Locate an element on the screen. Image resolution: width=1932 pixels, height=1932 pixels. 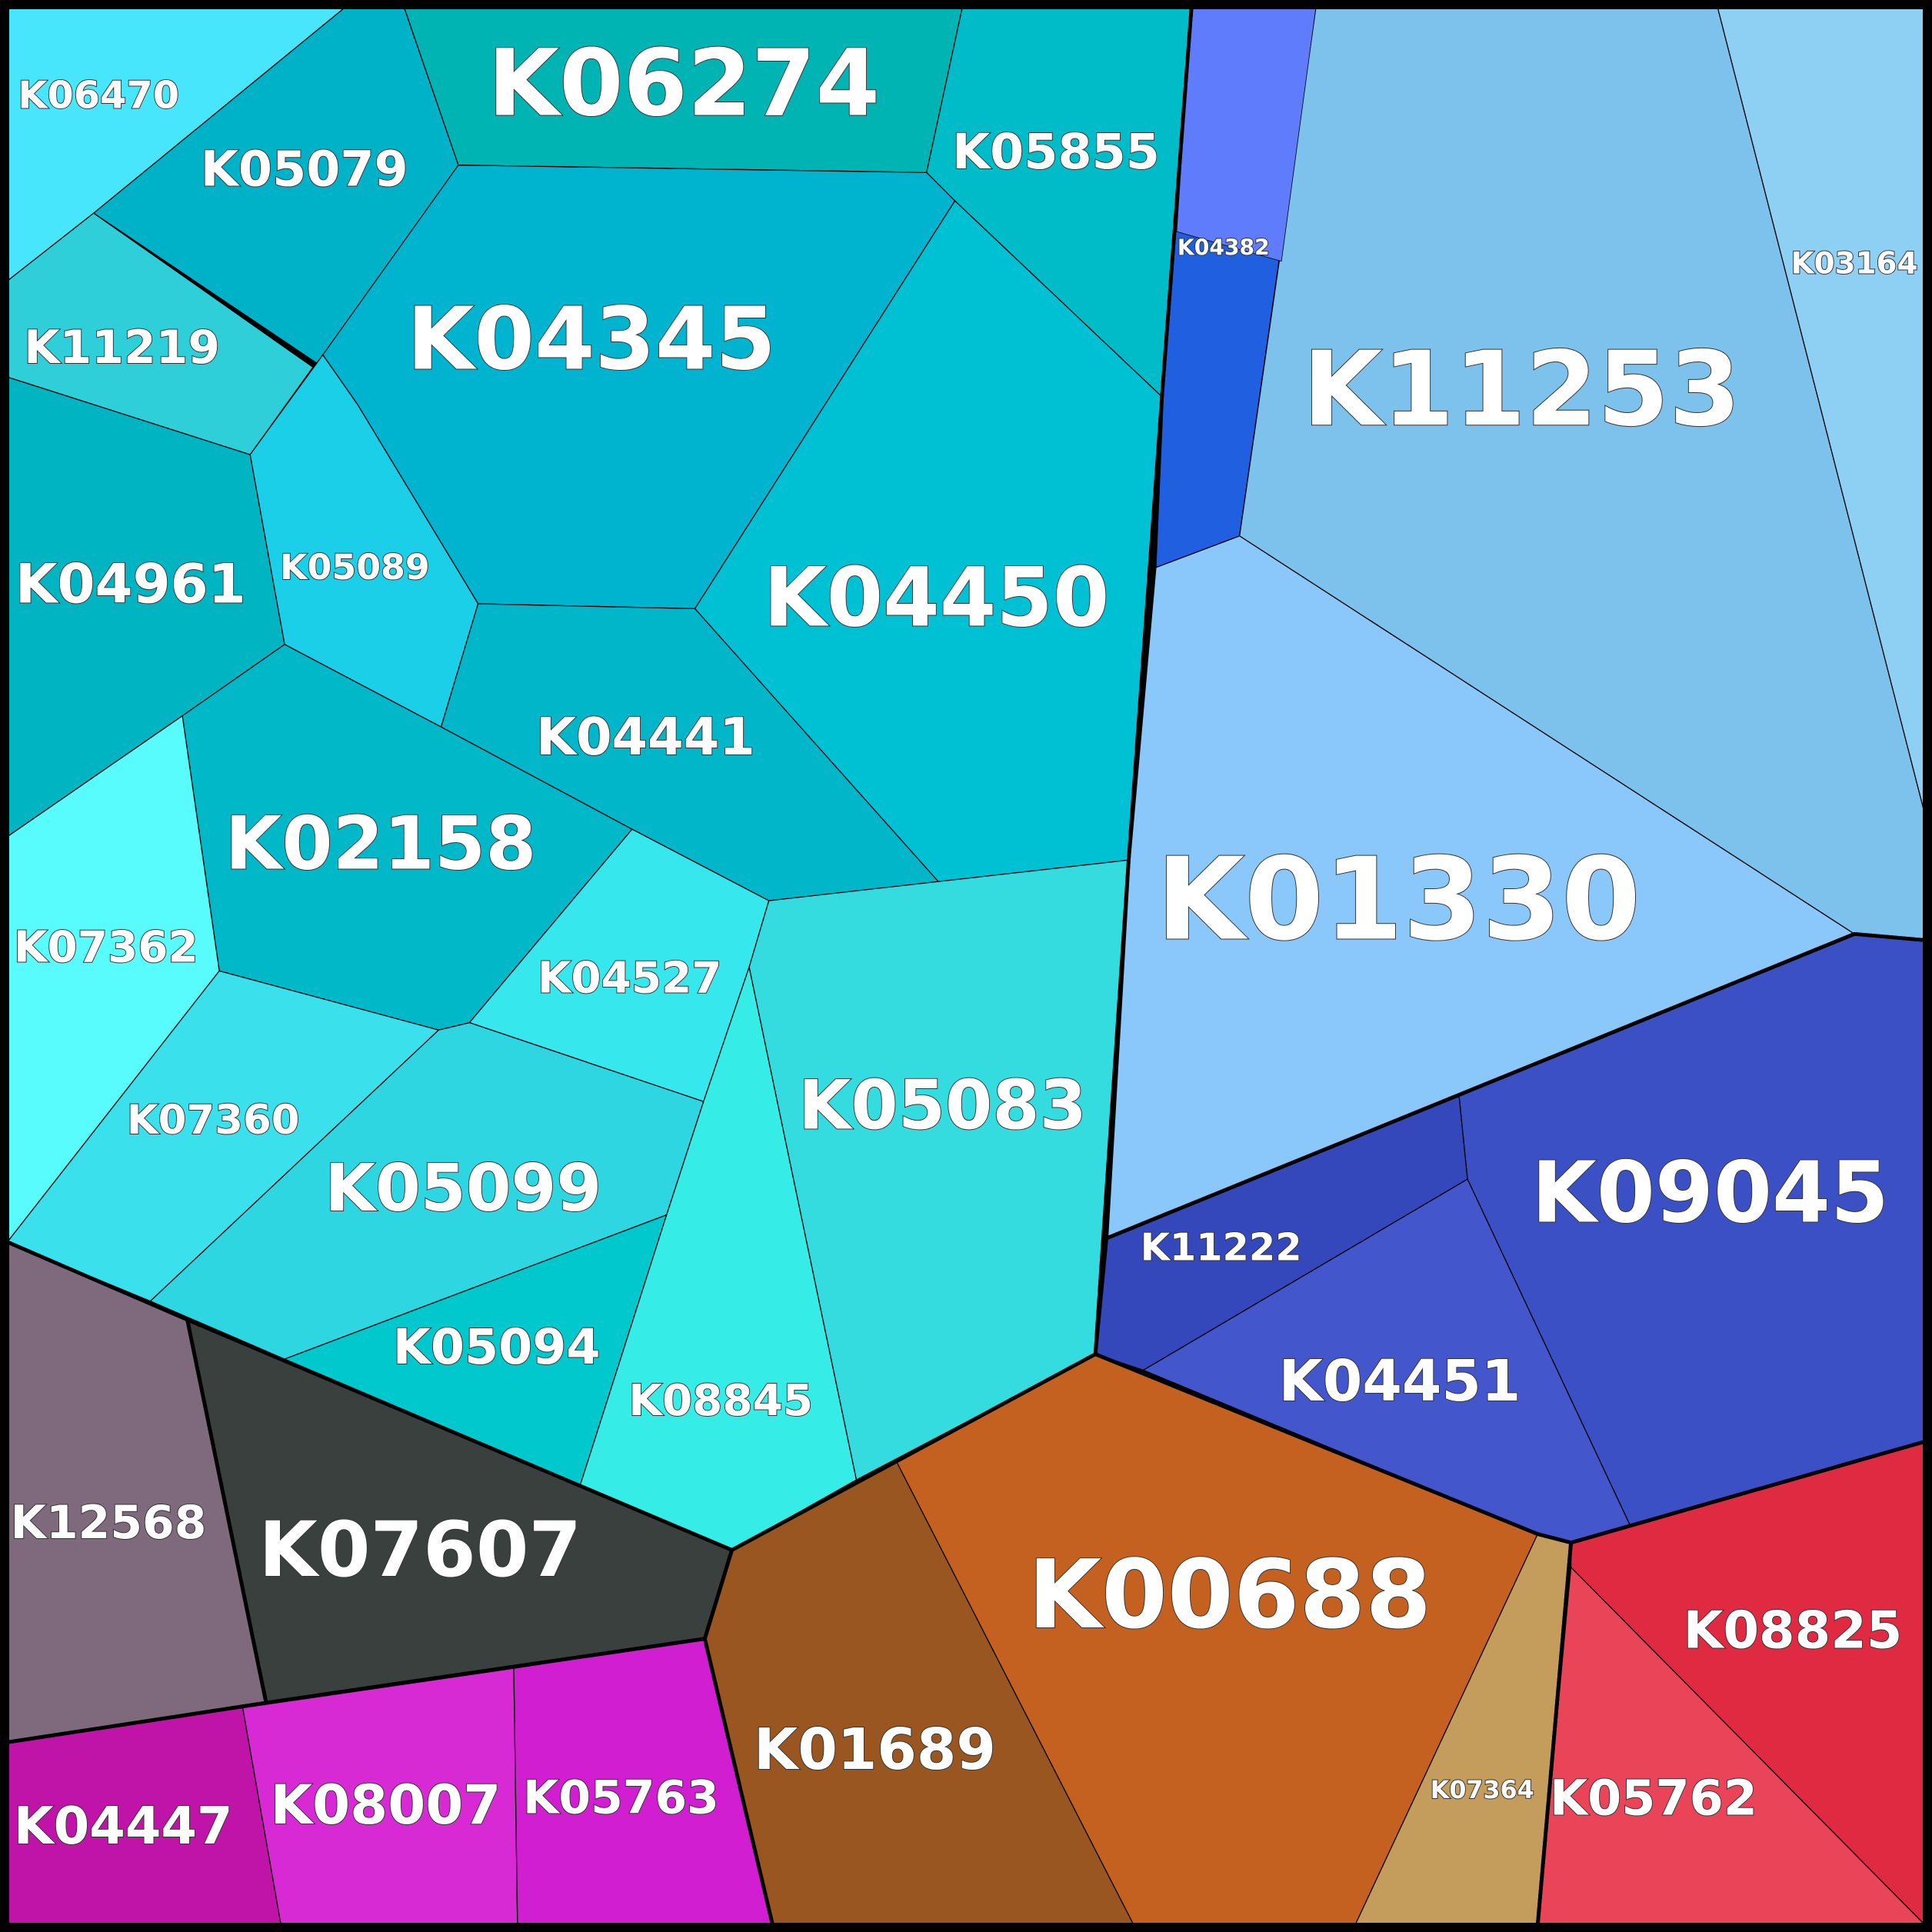
cell-label: K04345 is located at coordinates (591, 339).